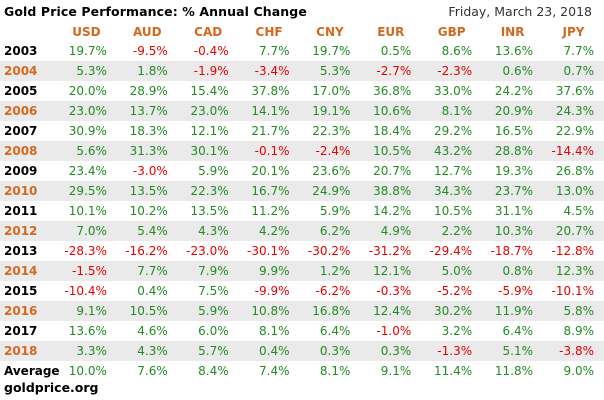  I want to click on value-cell: 12.4%, so click(391, 311).